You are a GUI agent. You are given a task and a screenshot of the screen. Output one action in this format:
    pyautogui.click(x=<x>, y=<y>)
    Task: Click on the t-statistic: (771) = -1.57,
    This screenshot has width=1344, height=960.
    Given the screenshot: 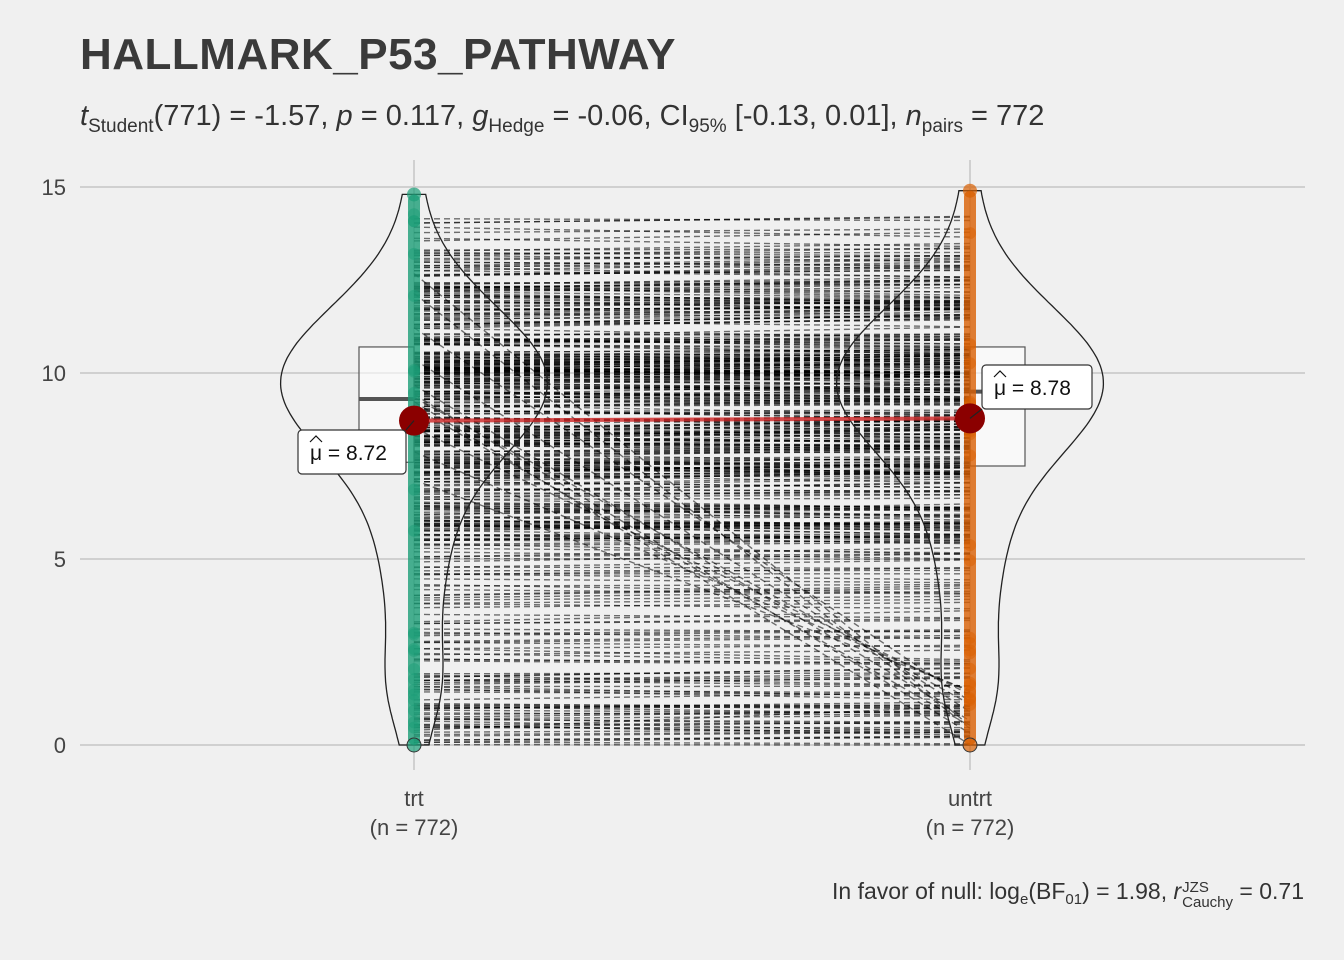 What is the action you would take?
    pyautogui.click(x=245, y=116)
    